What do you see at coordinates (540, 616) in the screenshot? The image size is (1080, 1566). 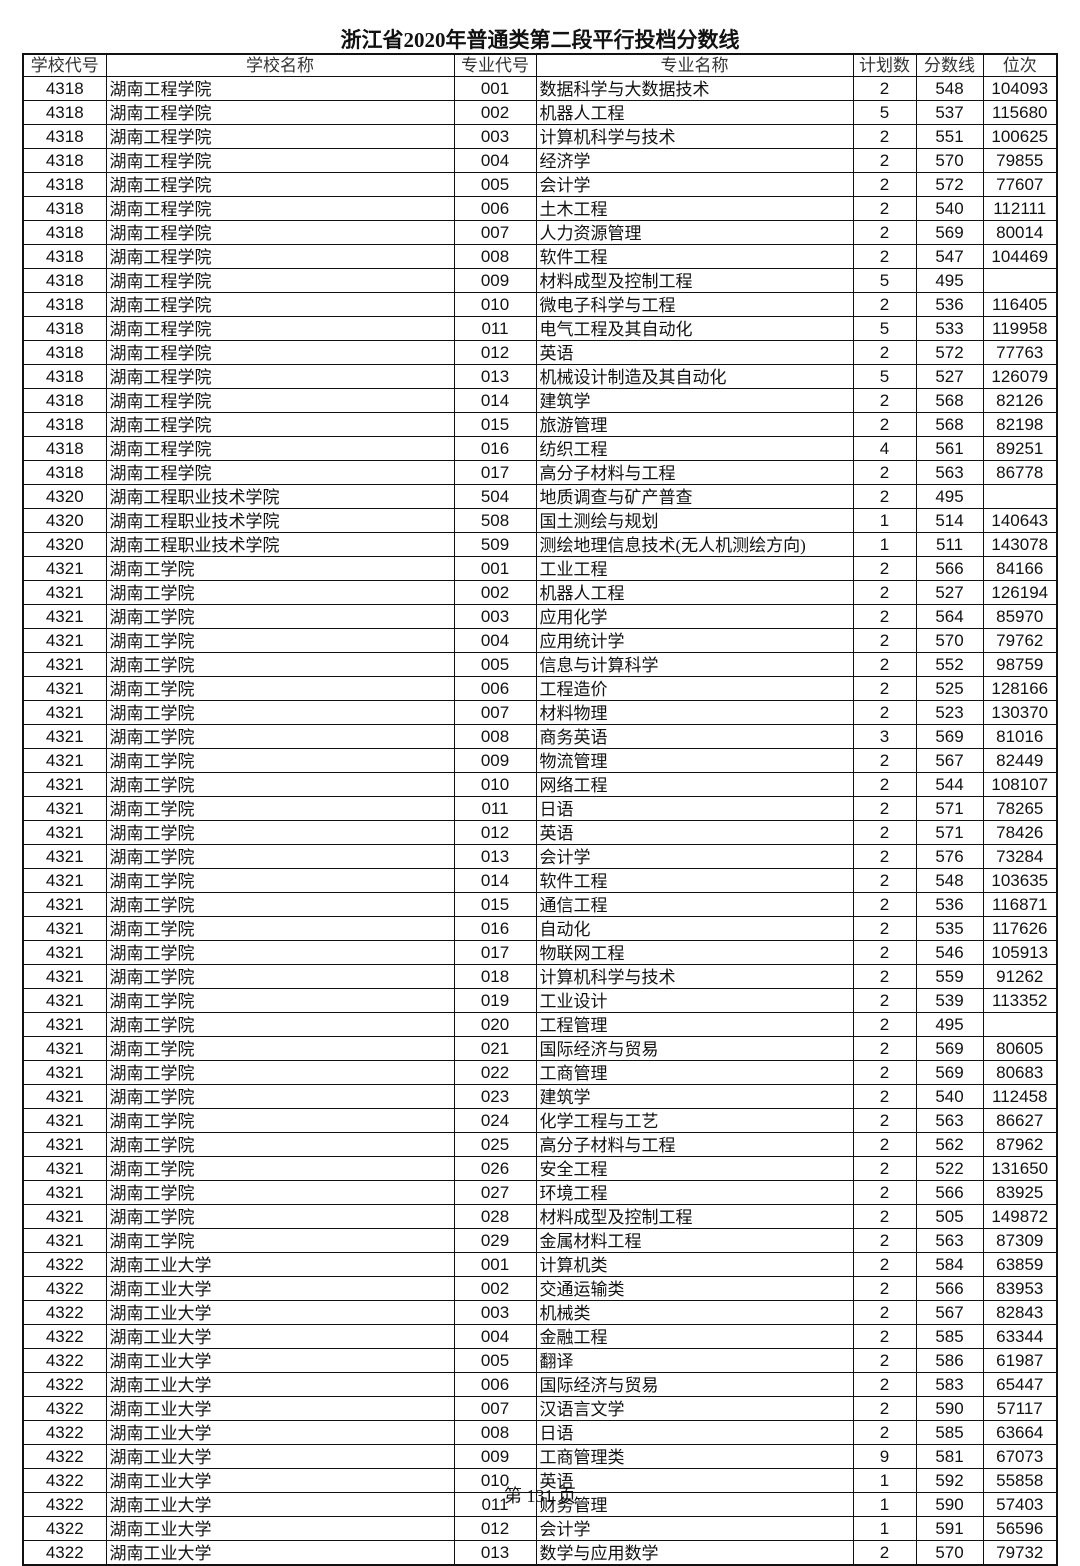 I see `table-row: 4321 湖南工学院 003 应用化学 2 564 85970` at bounding box center [540, 616].